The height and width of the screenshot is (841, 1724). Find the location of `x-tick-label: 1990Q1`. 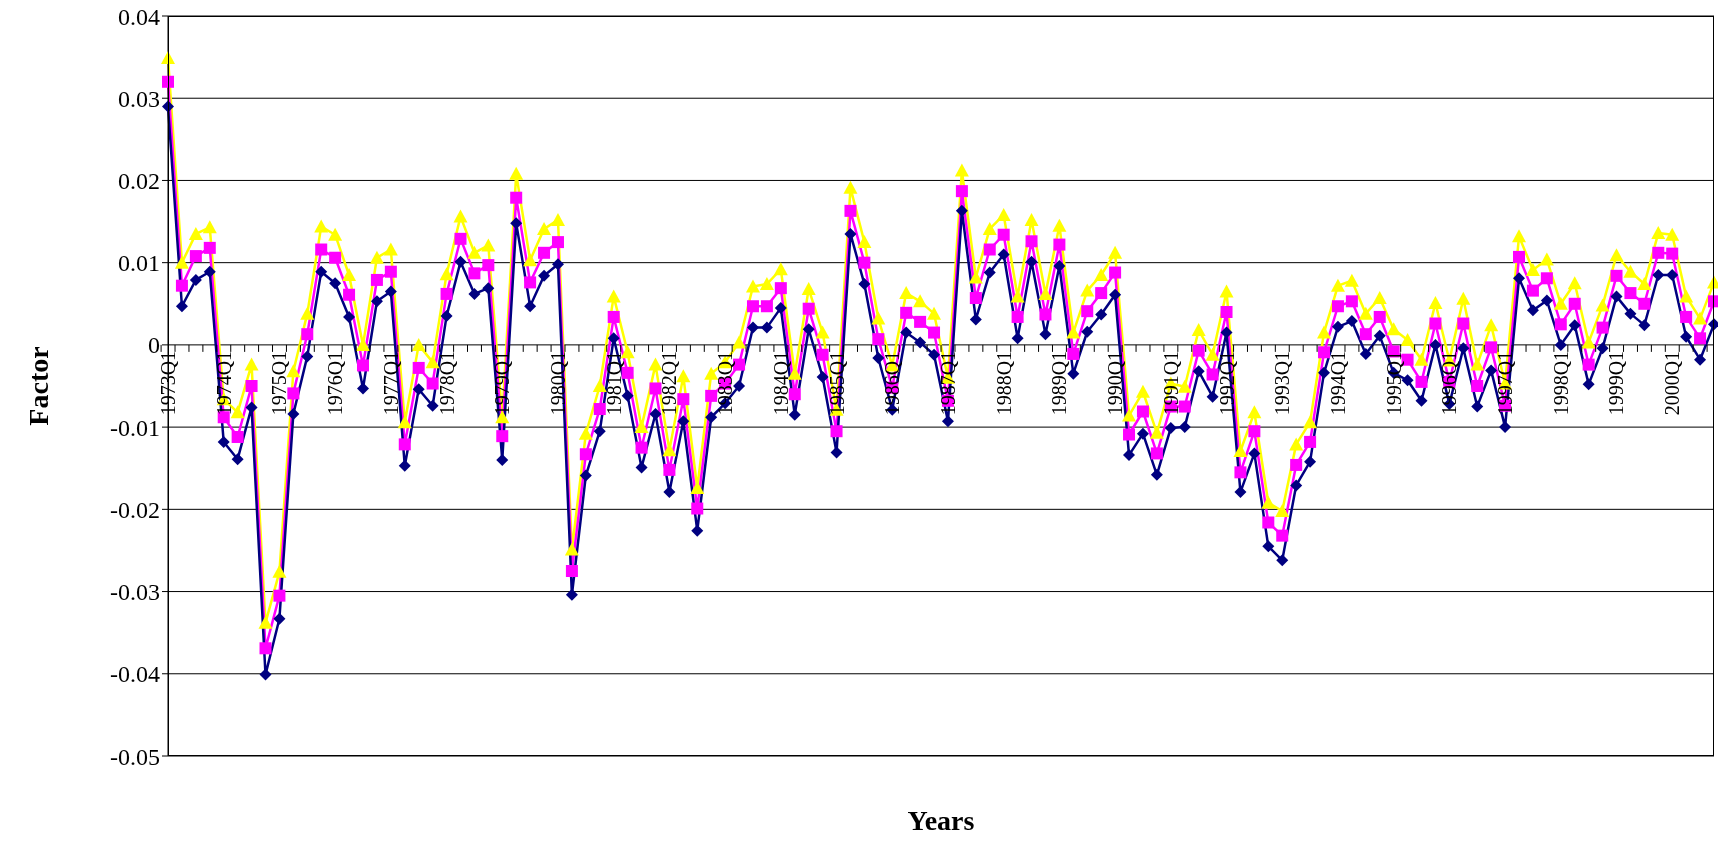

x-tick-label: 1990Q1 is located at coordinates (1115, 383).